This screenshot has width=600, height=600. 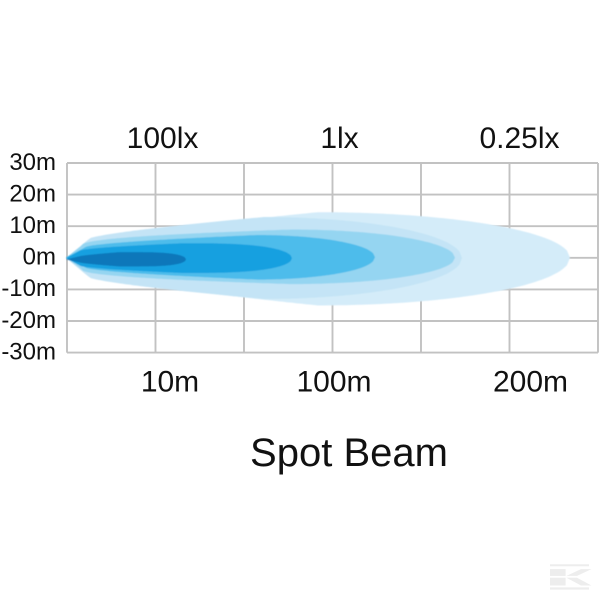 I want to click on svg-text: 200m, so click(x=530, y=382).